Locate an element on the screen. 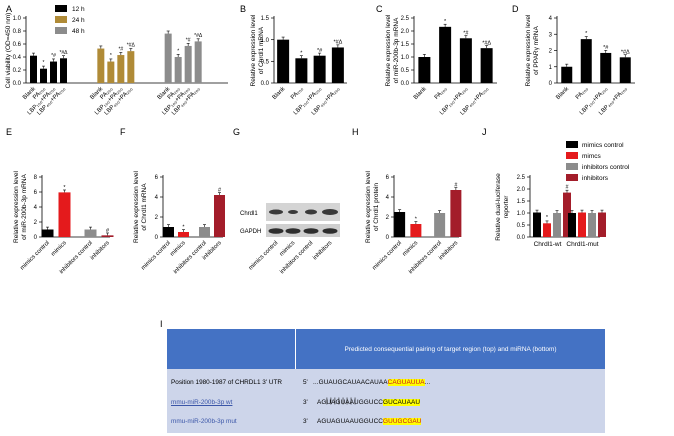 This screenshot has height=436, width=674. y-axis-label-J: Relative dual-luciferase is located at coordinates (498, 207).